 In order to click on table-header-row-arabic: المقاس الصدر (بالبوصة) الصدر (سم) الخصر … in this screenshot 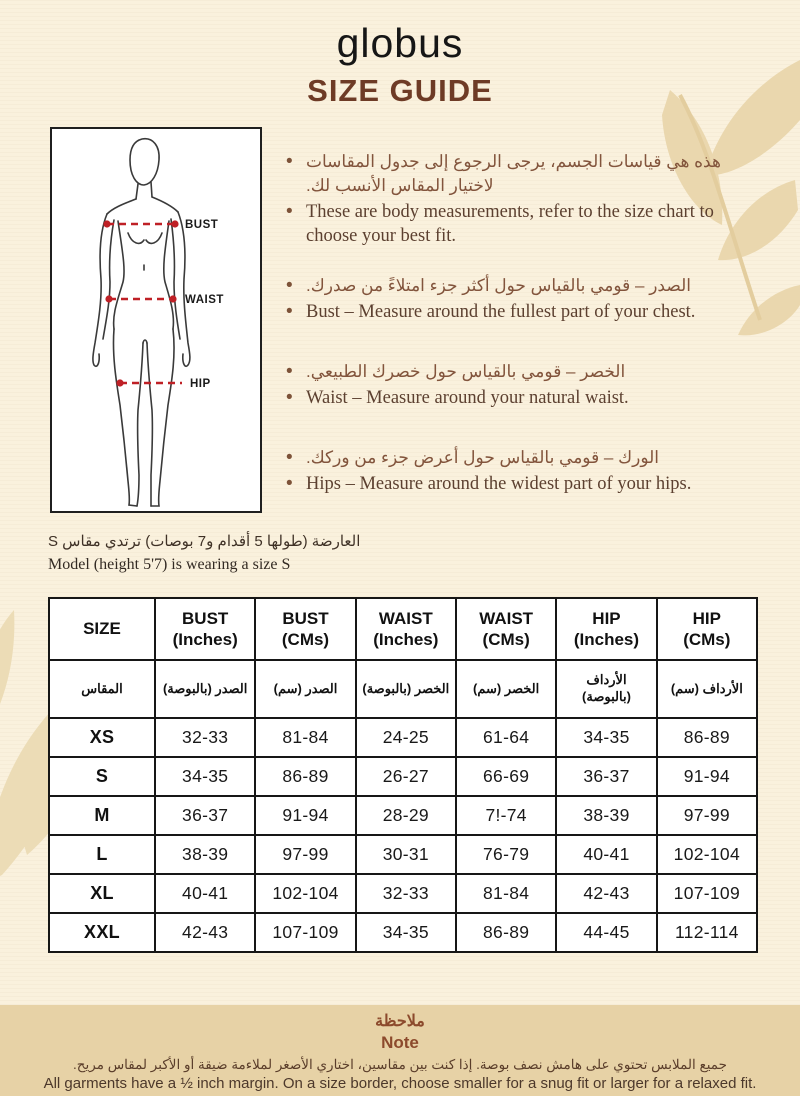, I will do `click(403, 689)`.